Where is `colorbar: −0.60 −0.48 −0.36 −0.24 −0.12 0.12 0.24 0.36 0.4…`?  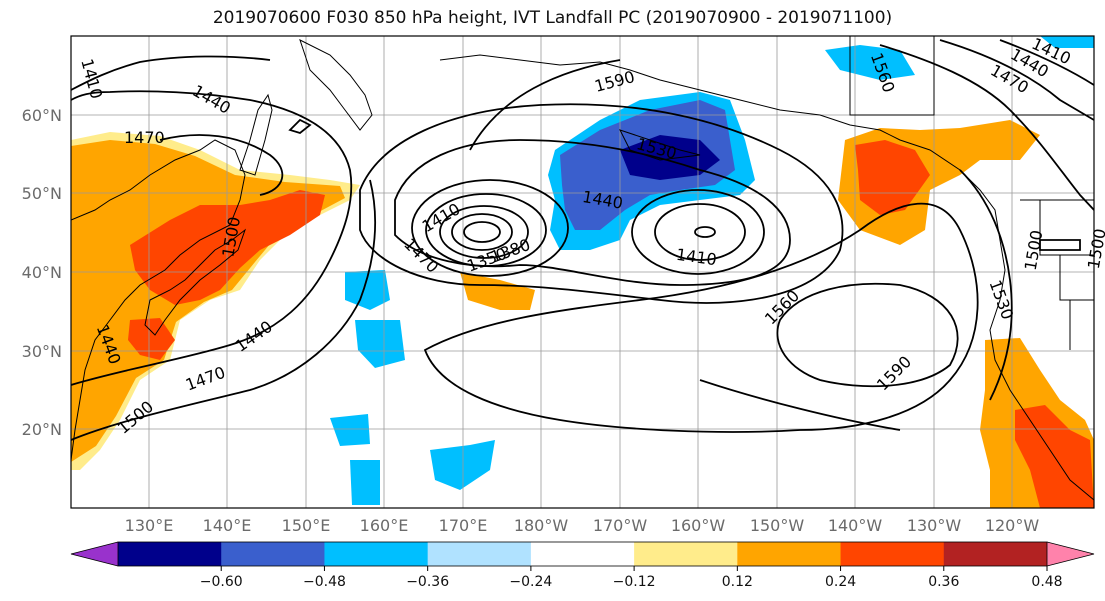
colorbar: −0.60 −0.48 −0.36 −0.24 −0.12 0.12 0.24 0.36 0.4… is located at coordinates (582, 565).